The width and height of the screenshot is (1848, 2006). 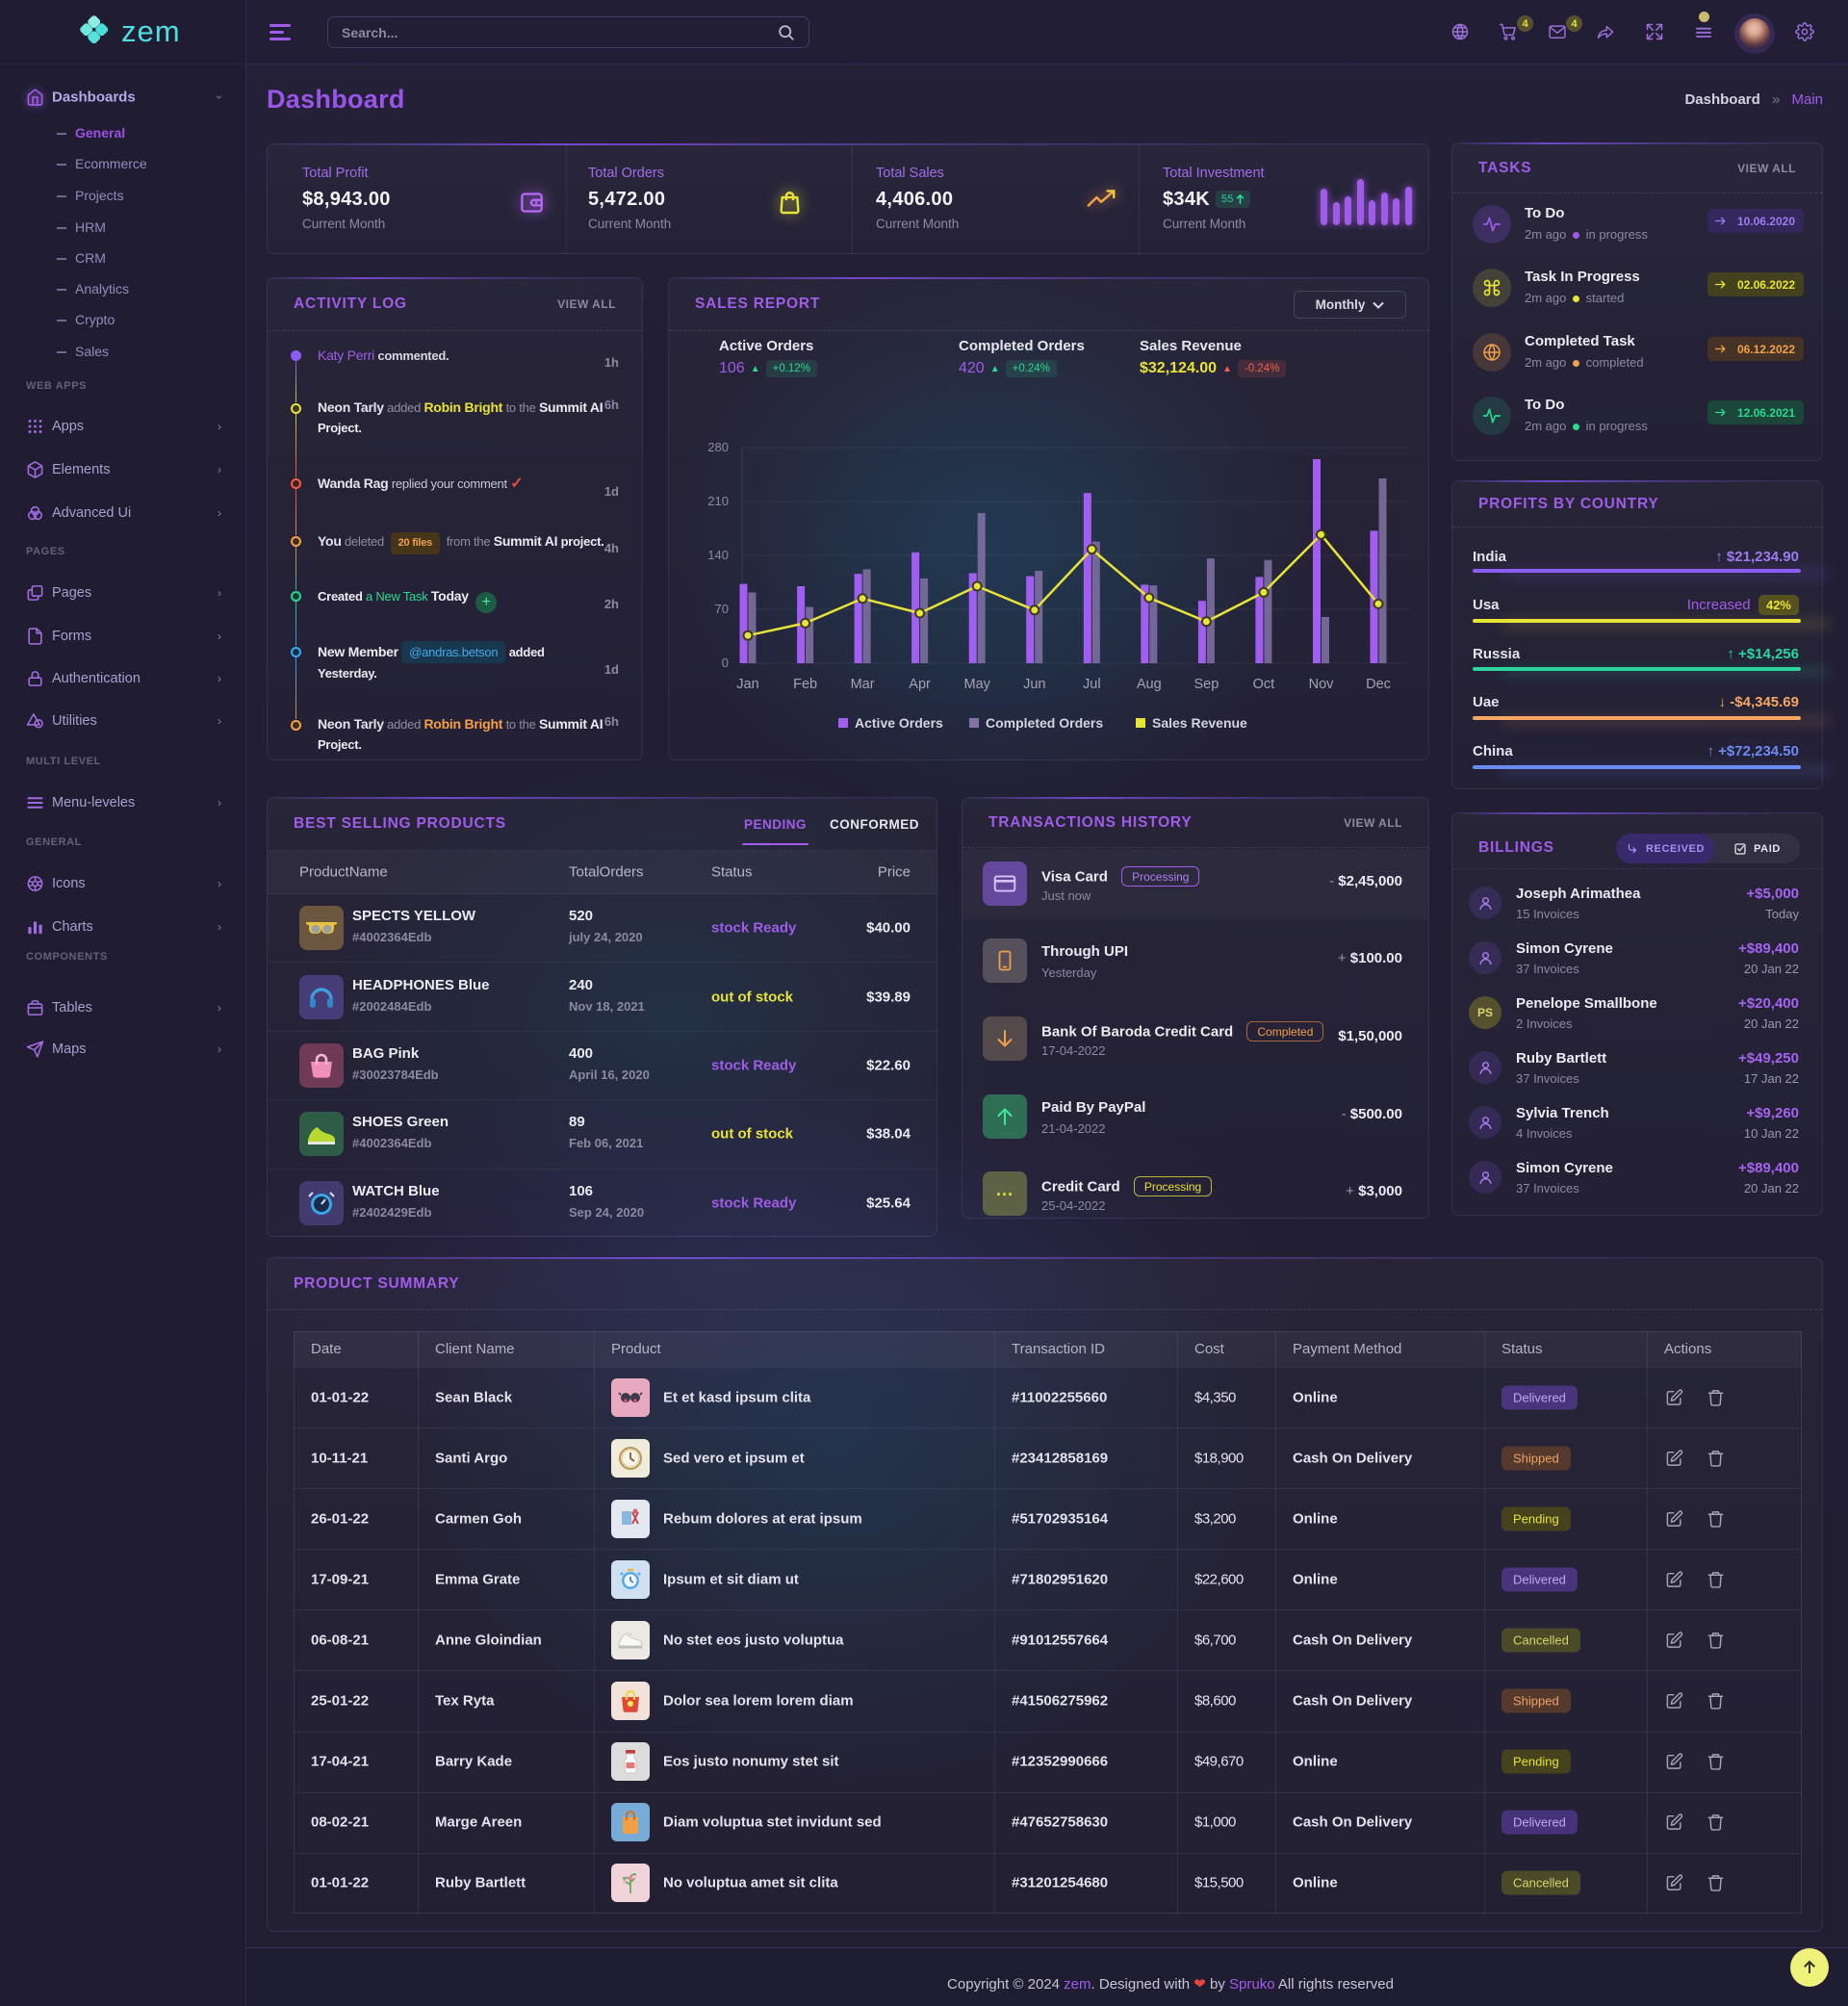 What do you see at coordinates (976, 684) in the screenshot?
I see `svg-text: May` at bounding box center [976, 684].